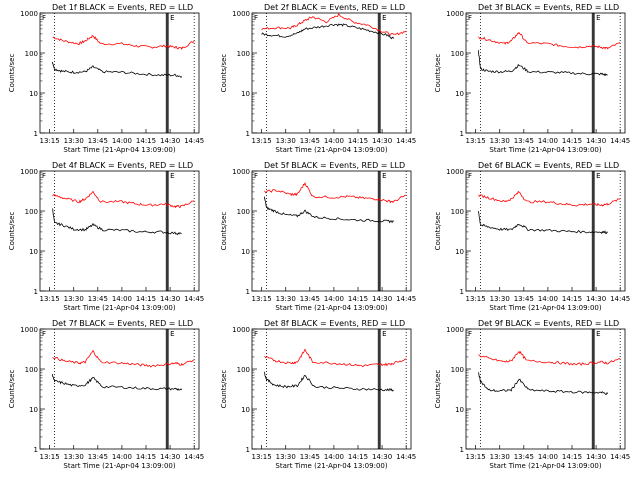 This screenshot has width=640, height=480. I want to click on panel-title: Det 8f BLACK = Events, RED = LLD, so click(334, 323).